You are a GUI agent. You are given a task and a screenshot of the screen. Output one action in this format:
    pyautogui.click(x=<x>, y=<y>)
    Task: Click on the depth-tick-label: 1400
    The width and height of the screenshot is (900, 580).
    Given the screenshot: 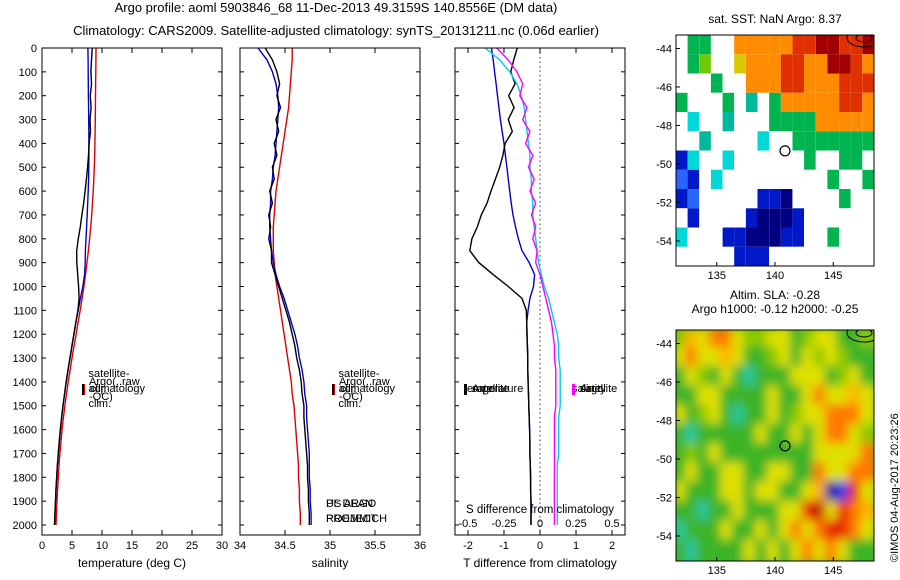 What is the action you would take?
    pyautogui.click(x=25, y=383)
    